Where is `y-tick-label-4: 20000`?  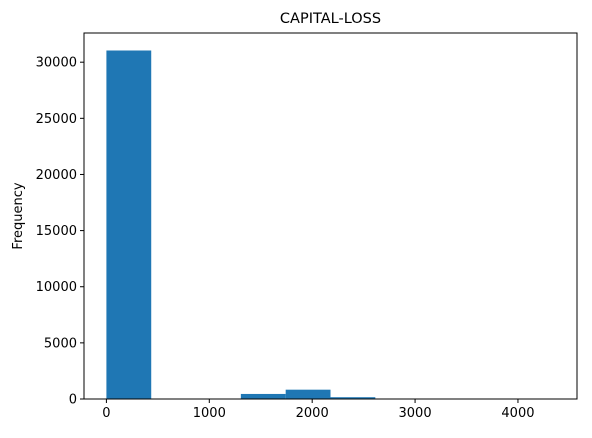
y-tick-label-4: 20000 is located at coordinates (56, 175).